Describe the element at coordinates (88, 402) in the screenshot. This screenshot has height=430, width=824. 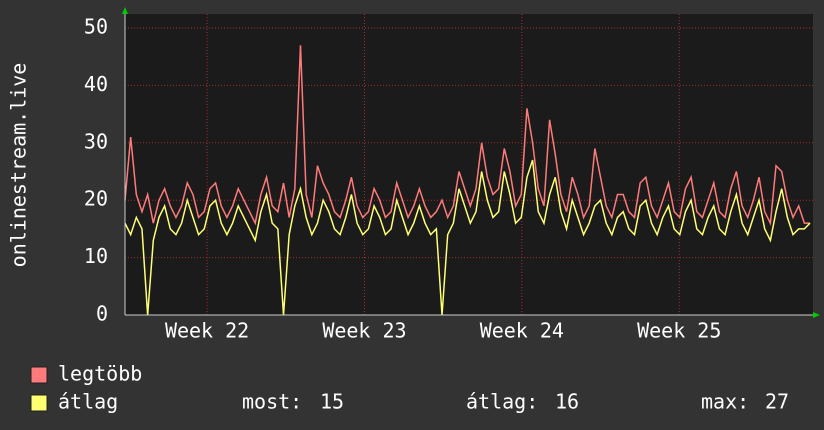
I see `legend-label: átlag` at that location.